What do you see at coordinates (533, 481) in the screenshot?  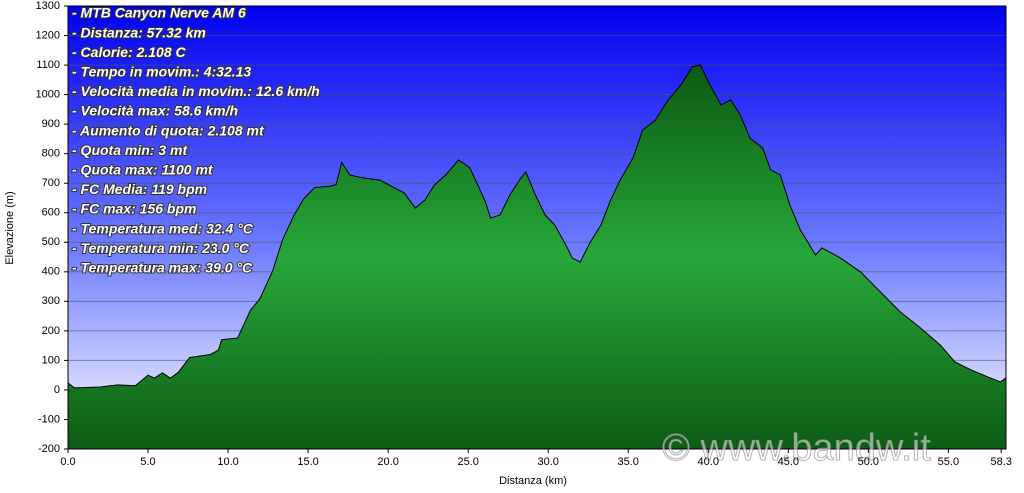 I see `x-axis-label: Distanza (km)` at bounding box center [533, 481].